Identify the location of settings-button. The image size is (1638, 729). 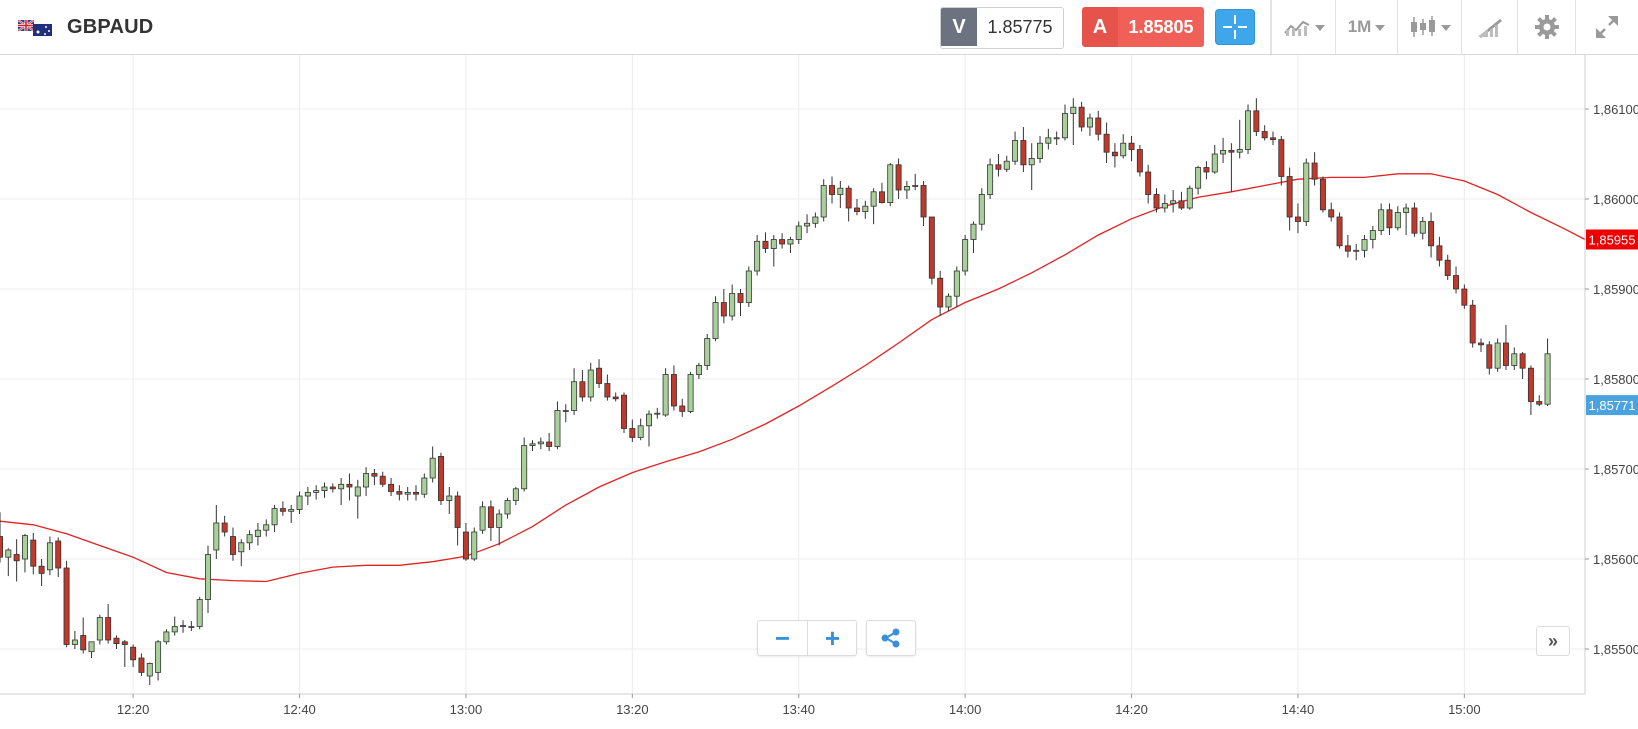
(1546, 27).